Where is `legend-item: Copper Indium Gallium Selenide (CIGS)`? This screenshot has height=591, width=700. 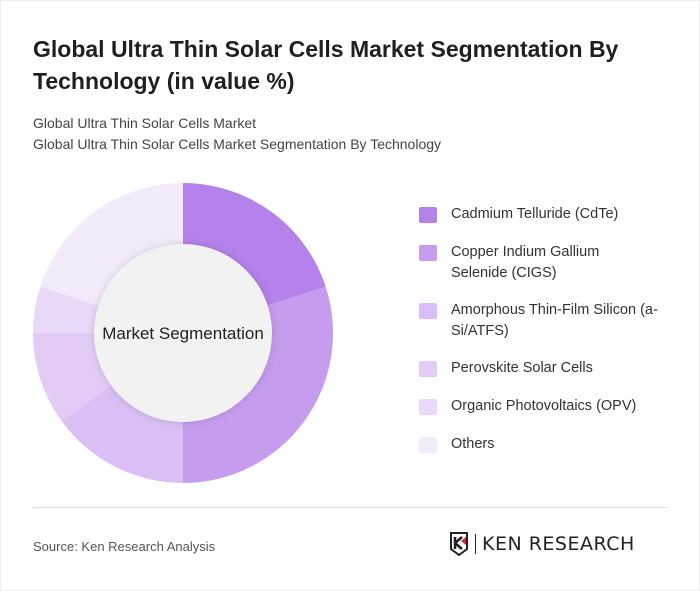
legend-item: Copper Indium Gallium Selenide (CIGS) is located at coordinates (549, 263).